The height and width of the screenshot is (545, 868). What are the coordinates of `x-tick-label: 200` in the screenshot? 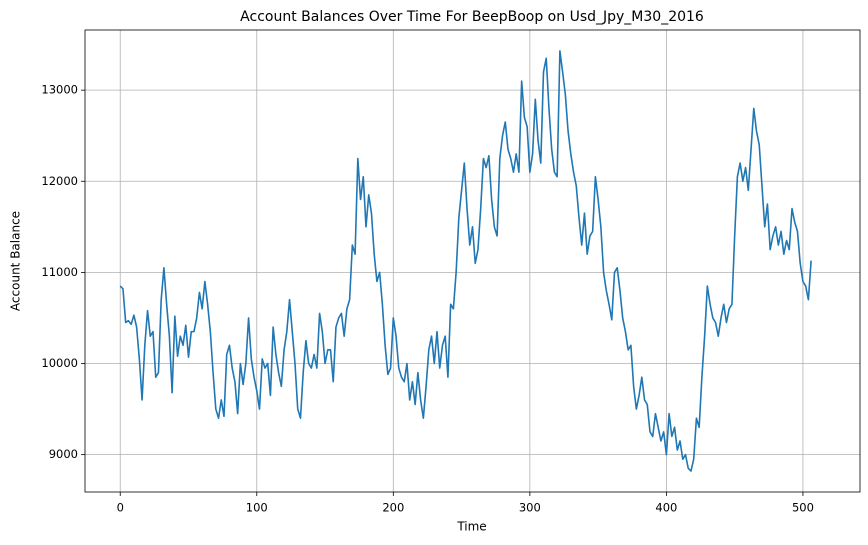 It's located at (393, 508).